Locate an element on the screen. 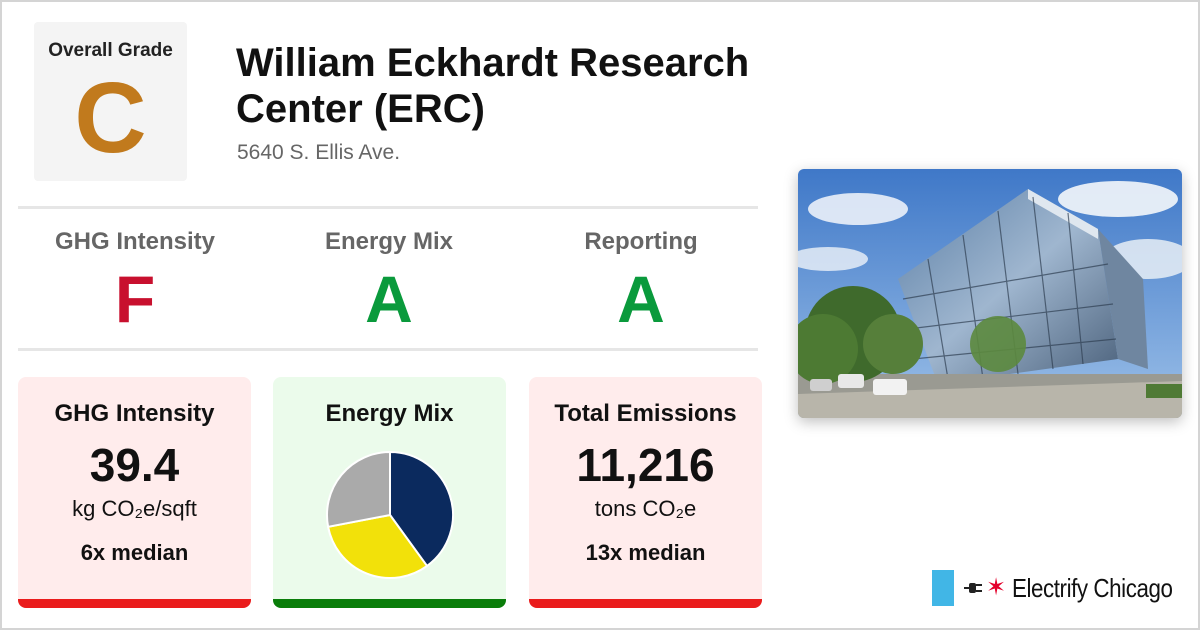 This screenshot has width=1200, height=630. building-address: 5640 S. Ellis Ave. is located at coordinates (319, 152).